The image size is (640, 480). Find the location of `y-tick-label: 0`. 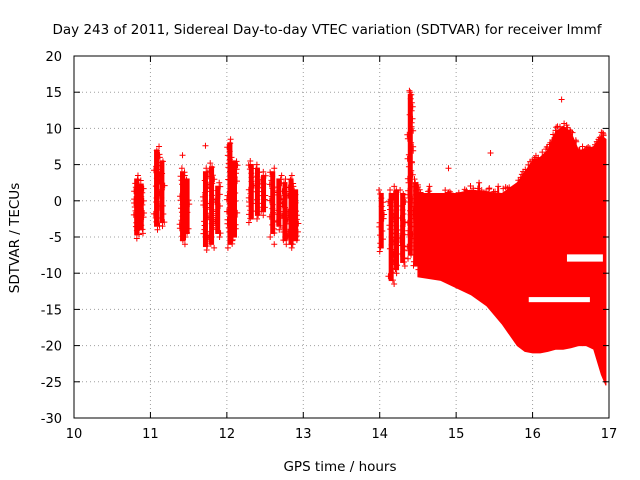

y-tick-label: 0 is located at coordinates (58, 202).